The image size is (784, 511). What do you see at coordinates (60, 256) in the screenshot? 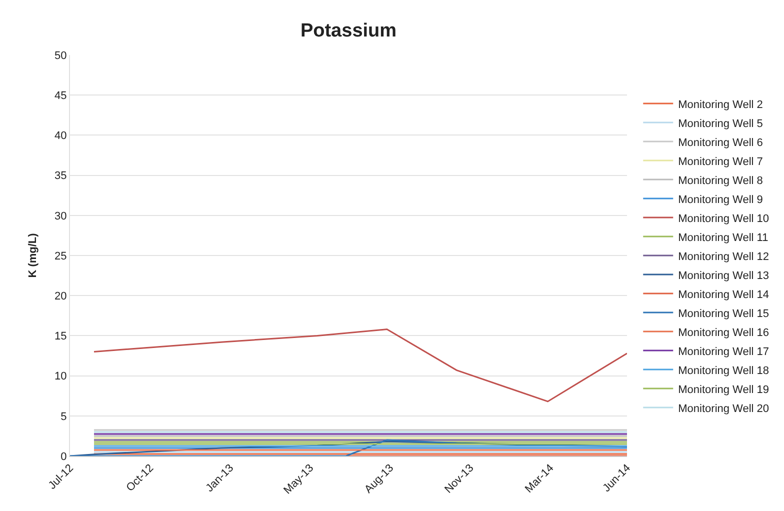
I see `y-tick-label: 25` at bounding box center [60, 256].